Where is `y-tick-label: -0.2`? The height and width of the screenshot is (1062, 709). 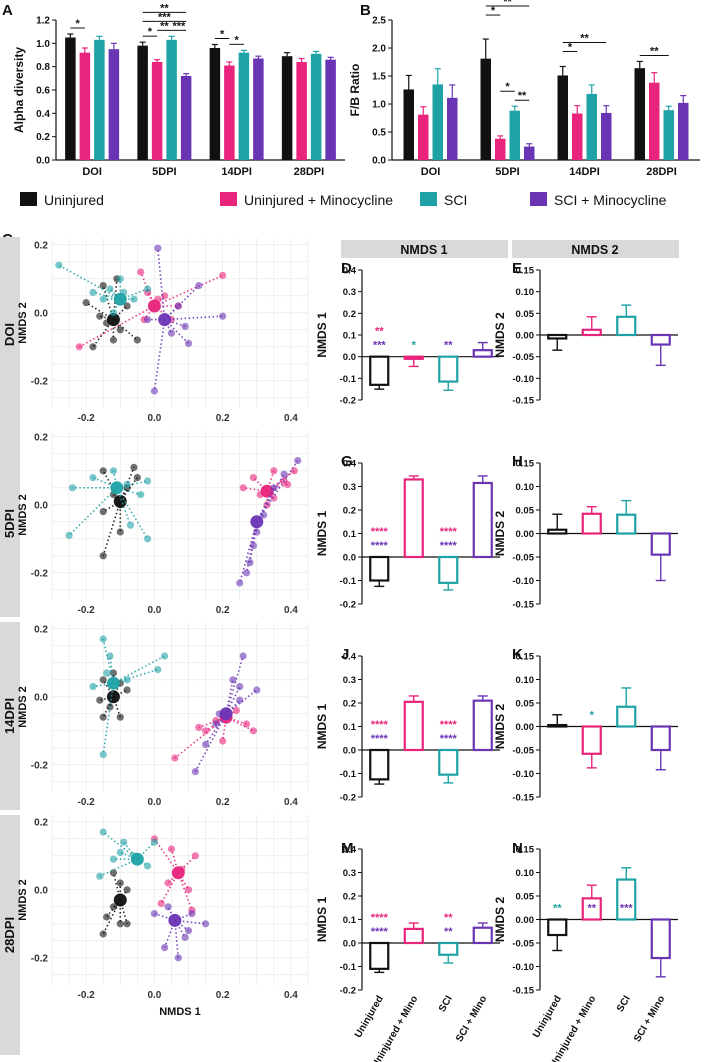
y-tick-label: -0.2 is located at coordinates (40, 381).